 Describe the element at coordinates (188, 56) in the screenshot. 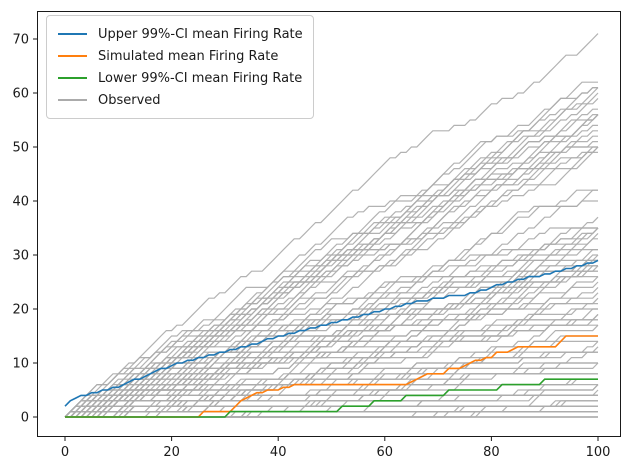

I see `legend-label-simulated: Simulated mean Firing Rate` at that location.